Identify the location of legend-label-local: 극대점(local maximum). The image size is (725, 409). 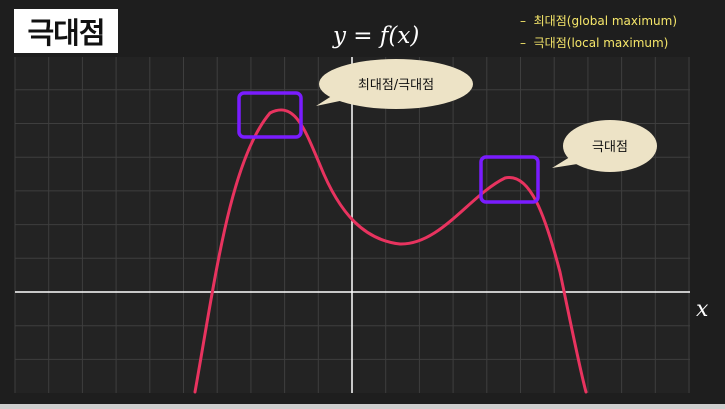
(601, 43).